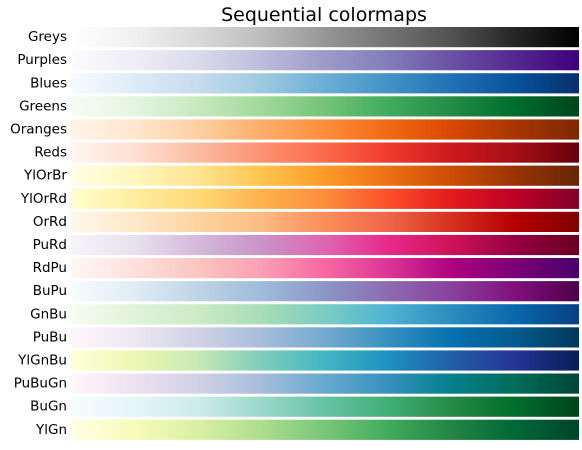  What do you see at coordinates (325, 429) in the screenshot?
I see `colormap-bar-ylgn` at bounding box center [325, 429].